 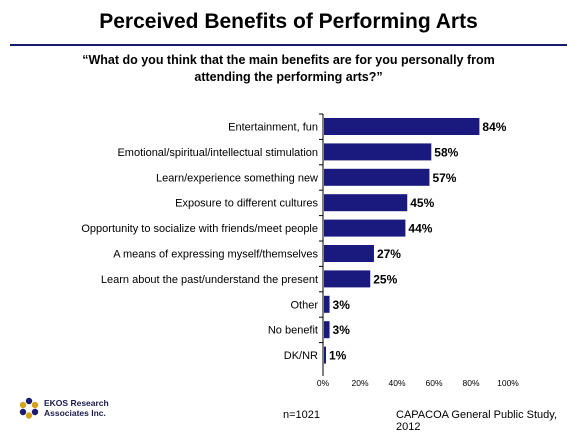 What do you see at coordinates (288, 45) in the screenshot?
I see `title-rule` at bounding box center [288, 45].